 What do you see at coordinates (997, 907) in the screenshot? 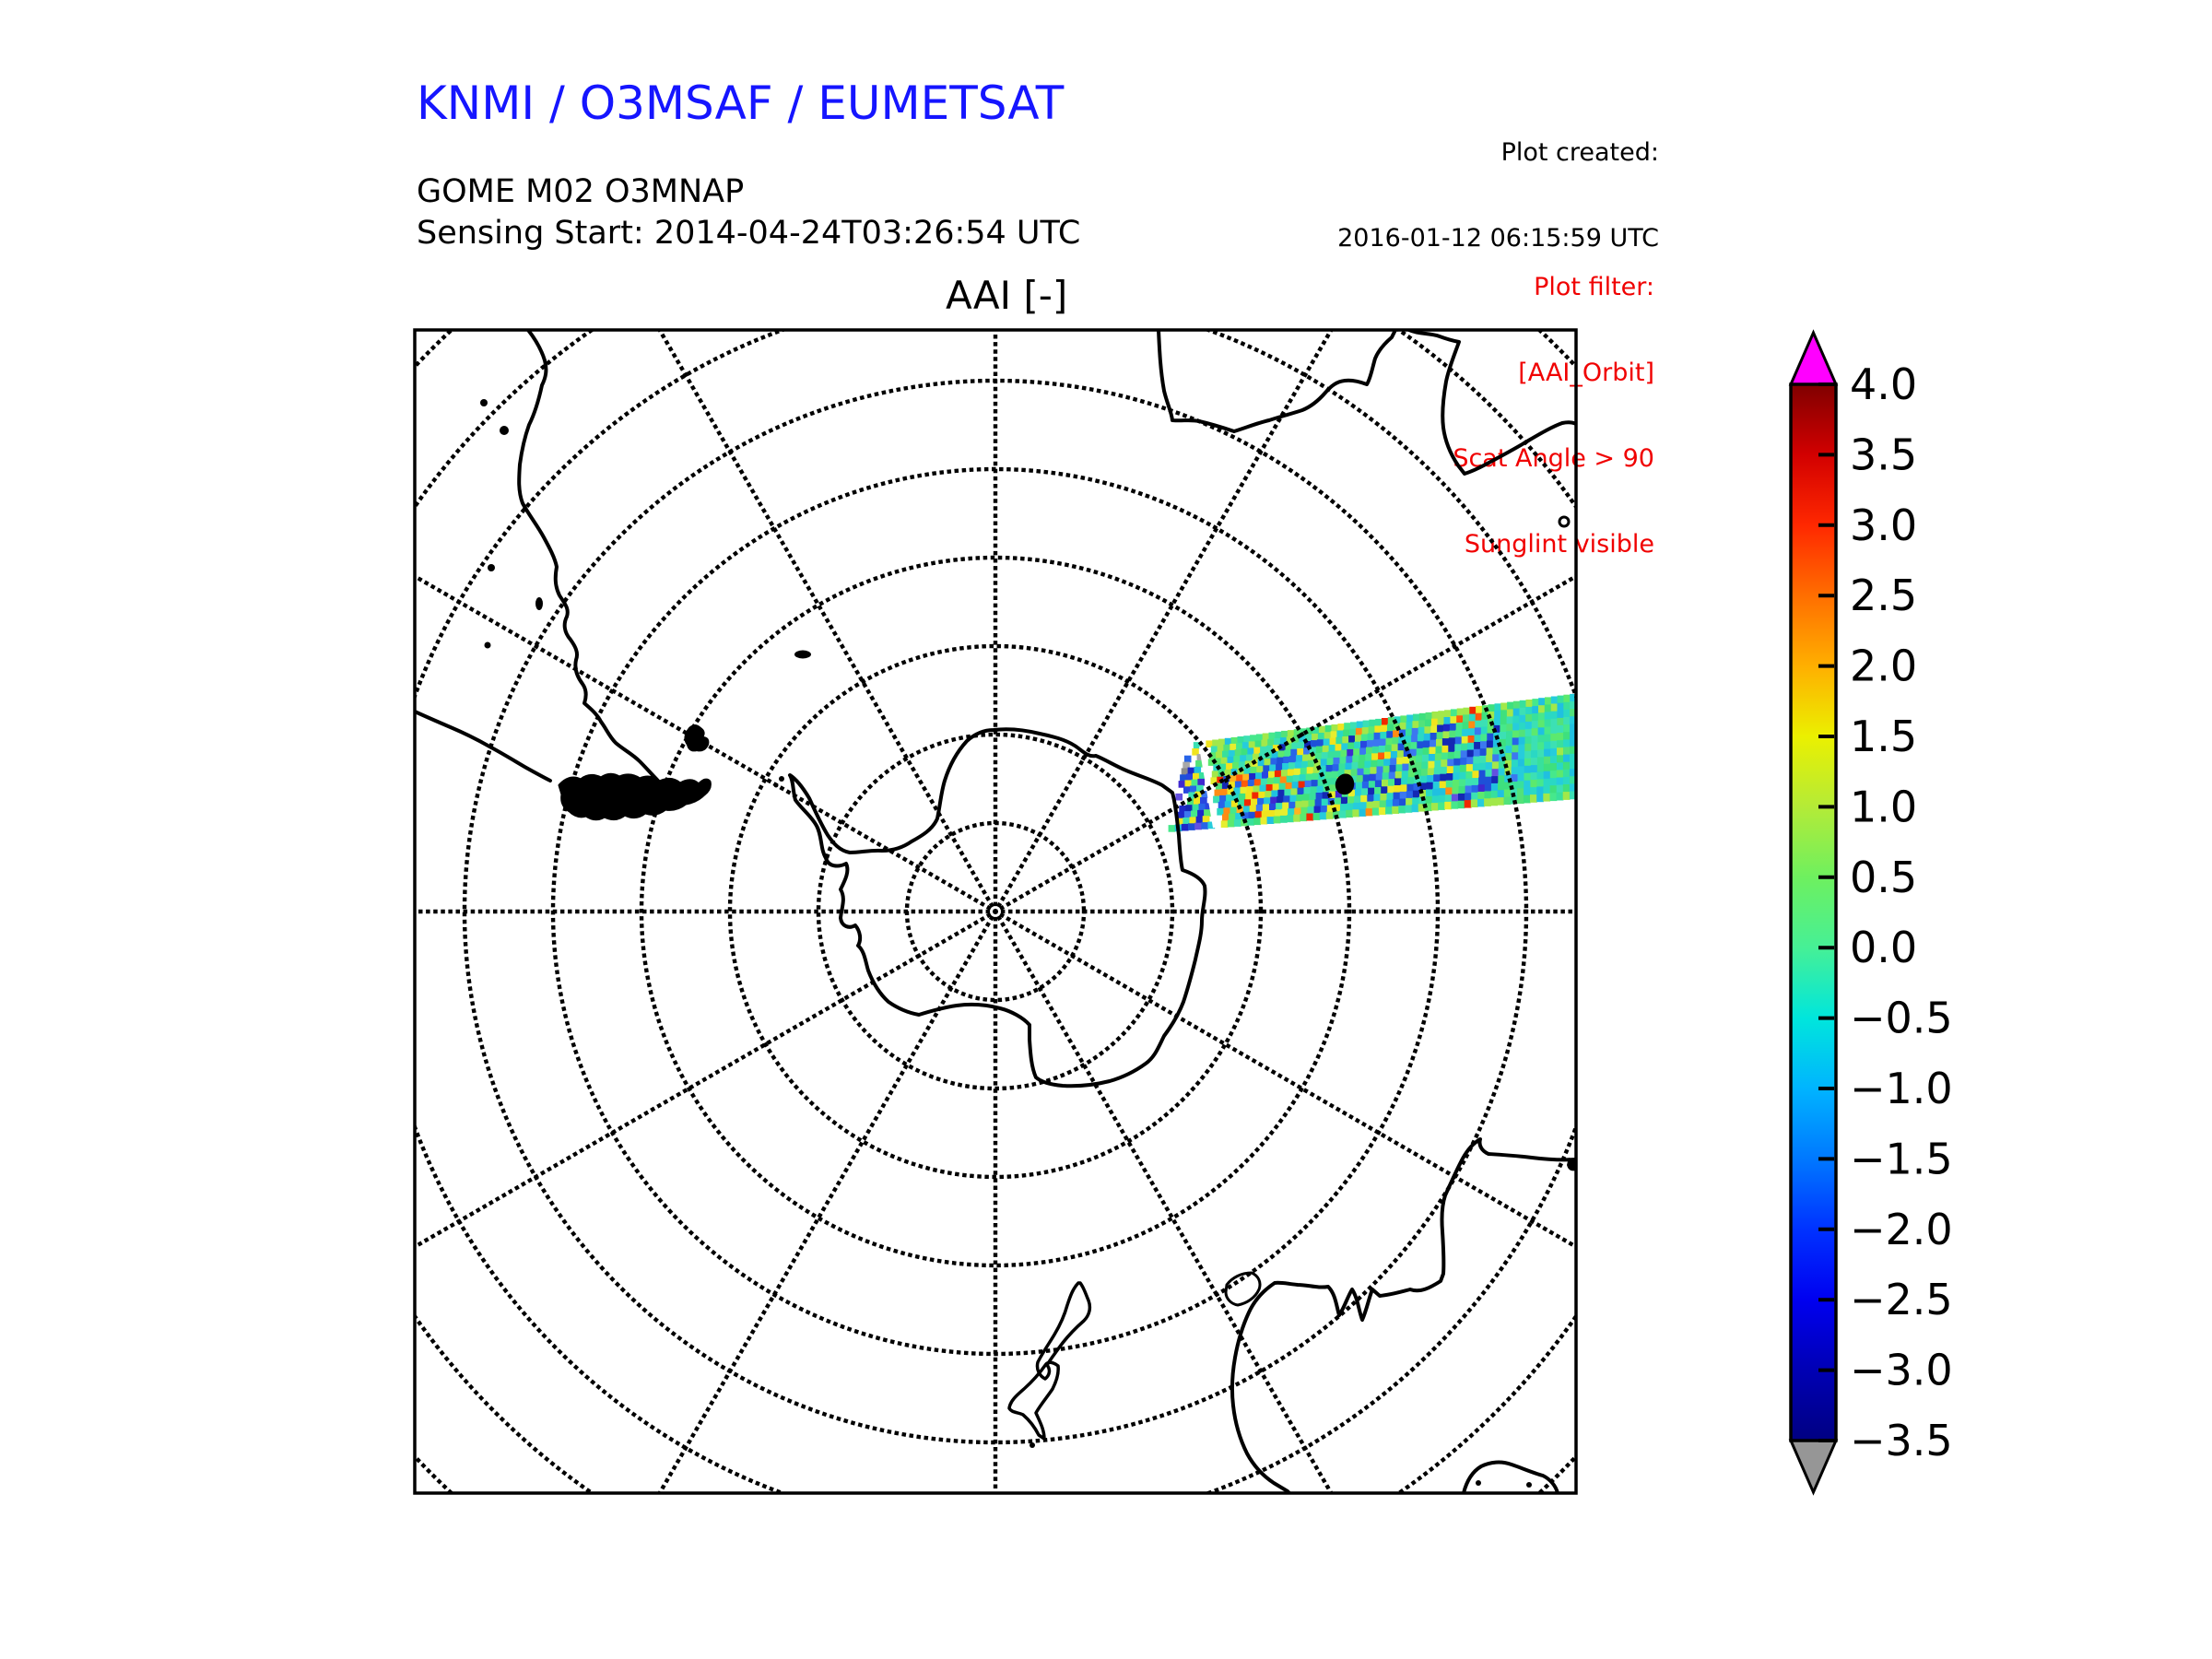
I see `coastline-antarctica` at bounding box center [997, 907].